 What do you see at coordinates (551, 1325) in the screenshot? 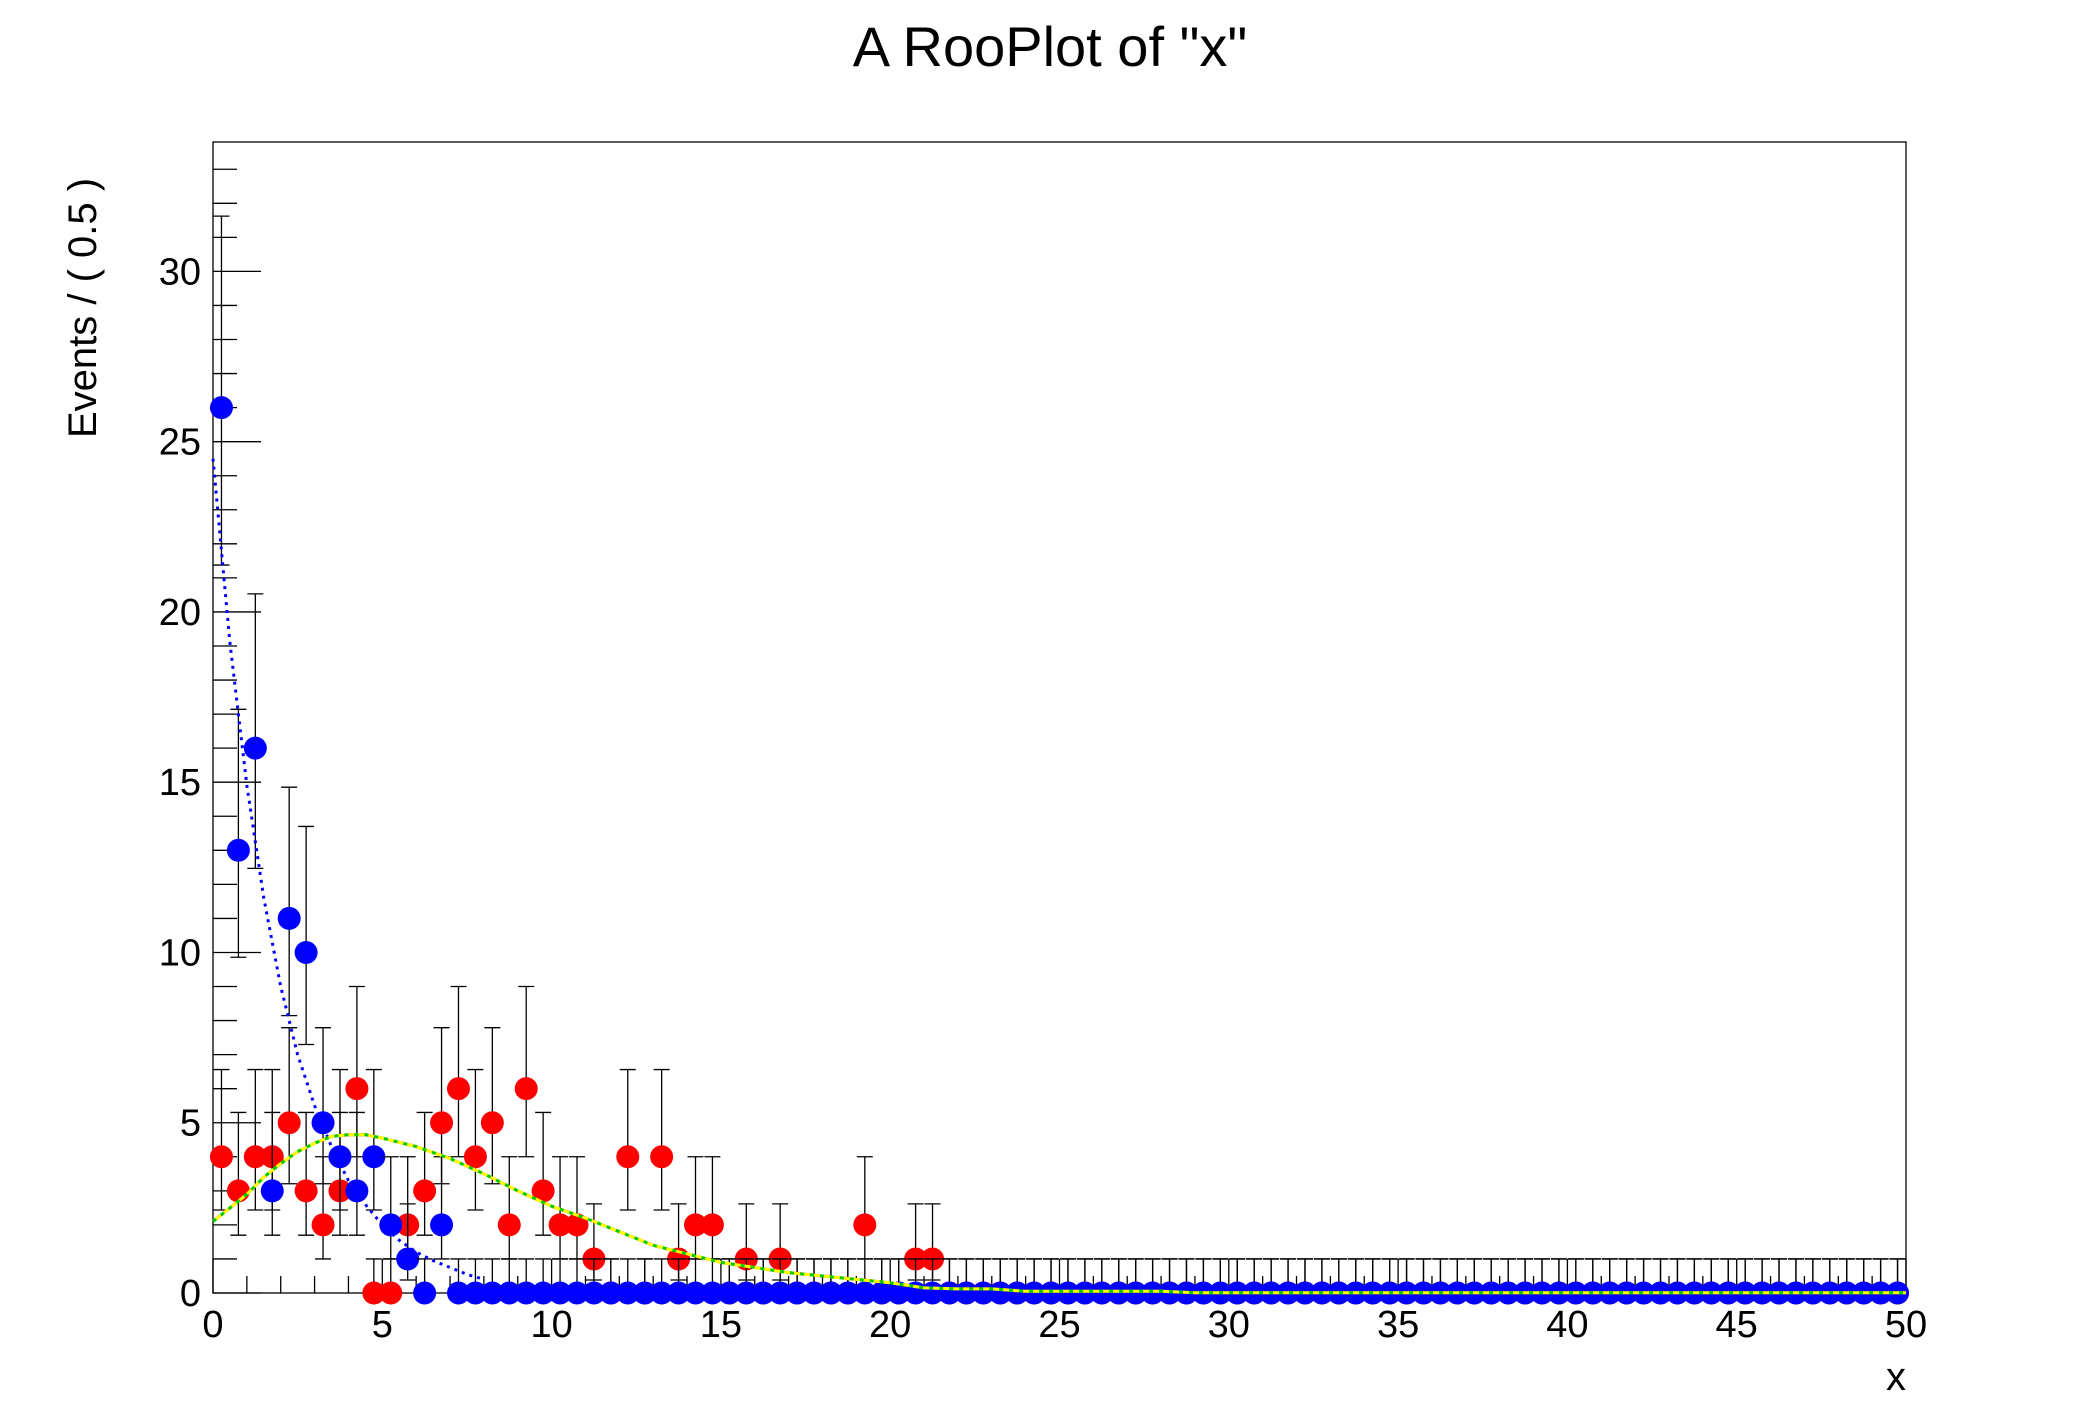
I see `x-tick-label: 10` at bounding box center [551, 1325].